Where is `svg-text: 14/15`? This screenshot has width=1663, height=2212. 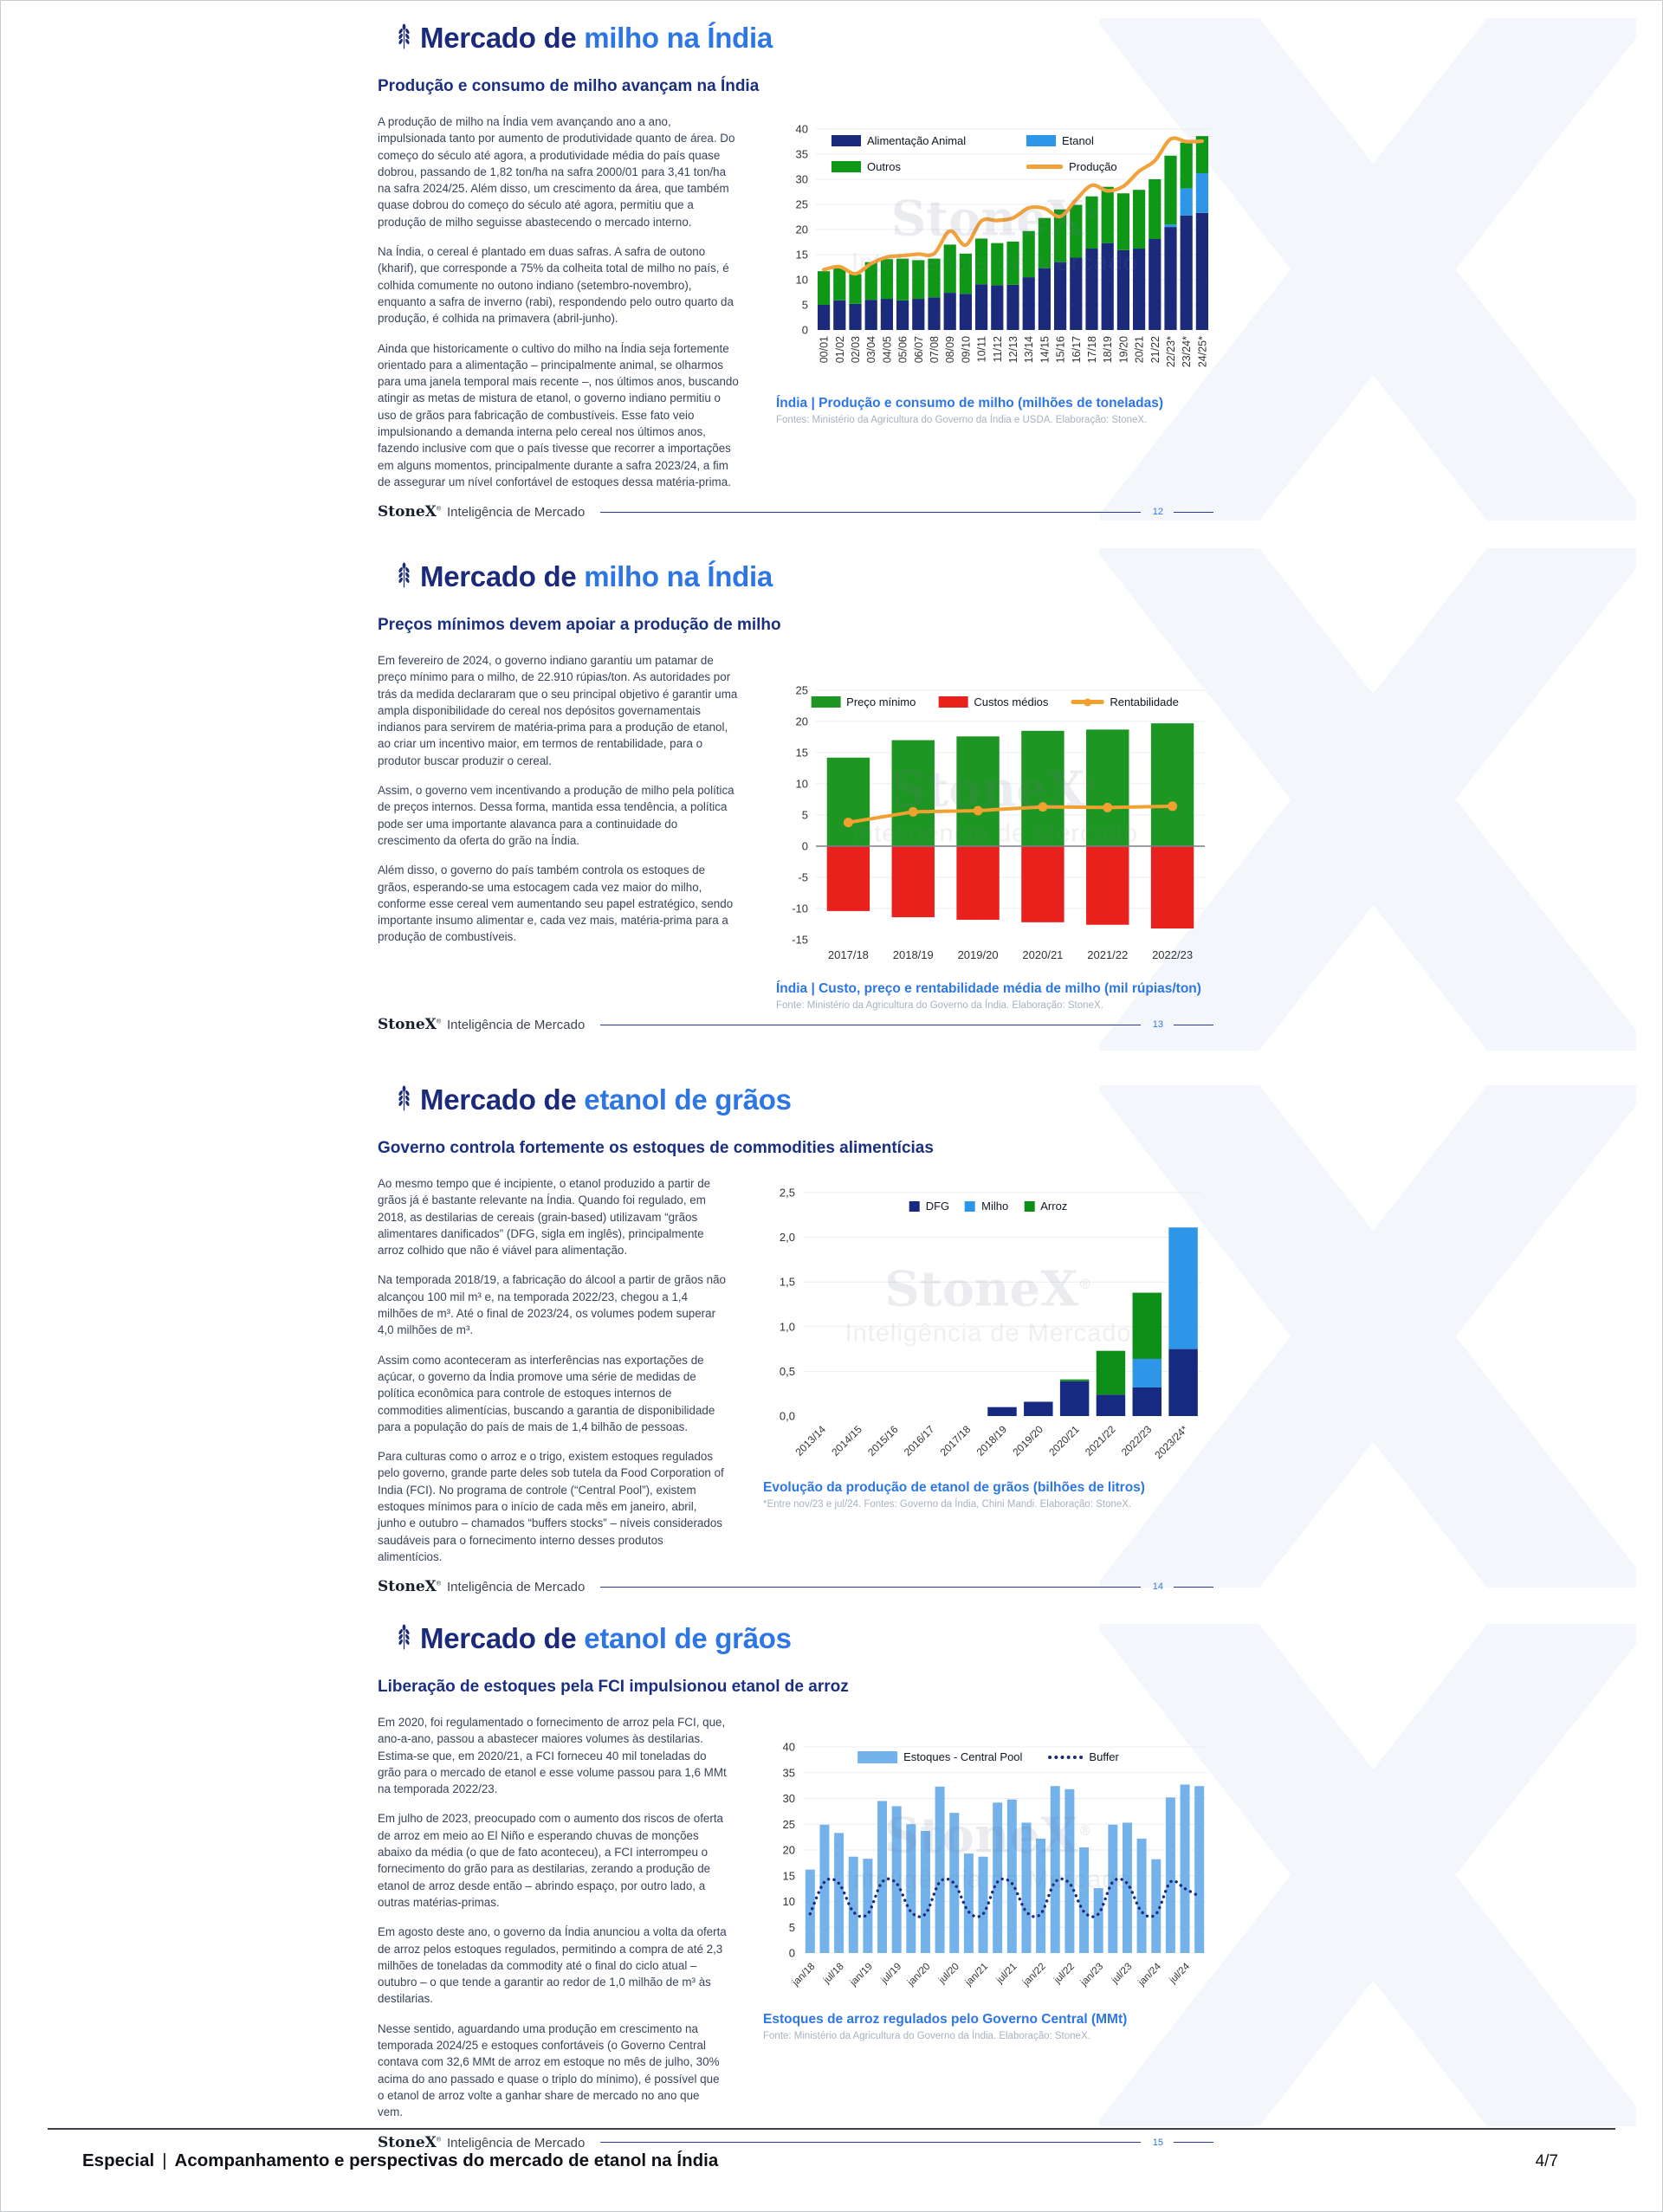 svg-text: 14/15 is located at coordinates (1045, 349).